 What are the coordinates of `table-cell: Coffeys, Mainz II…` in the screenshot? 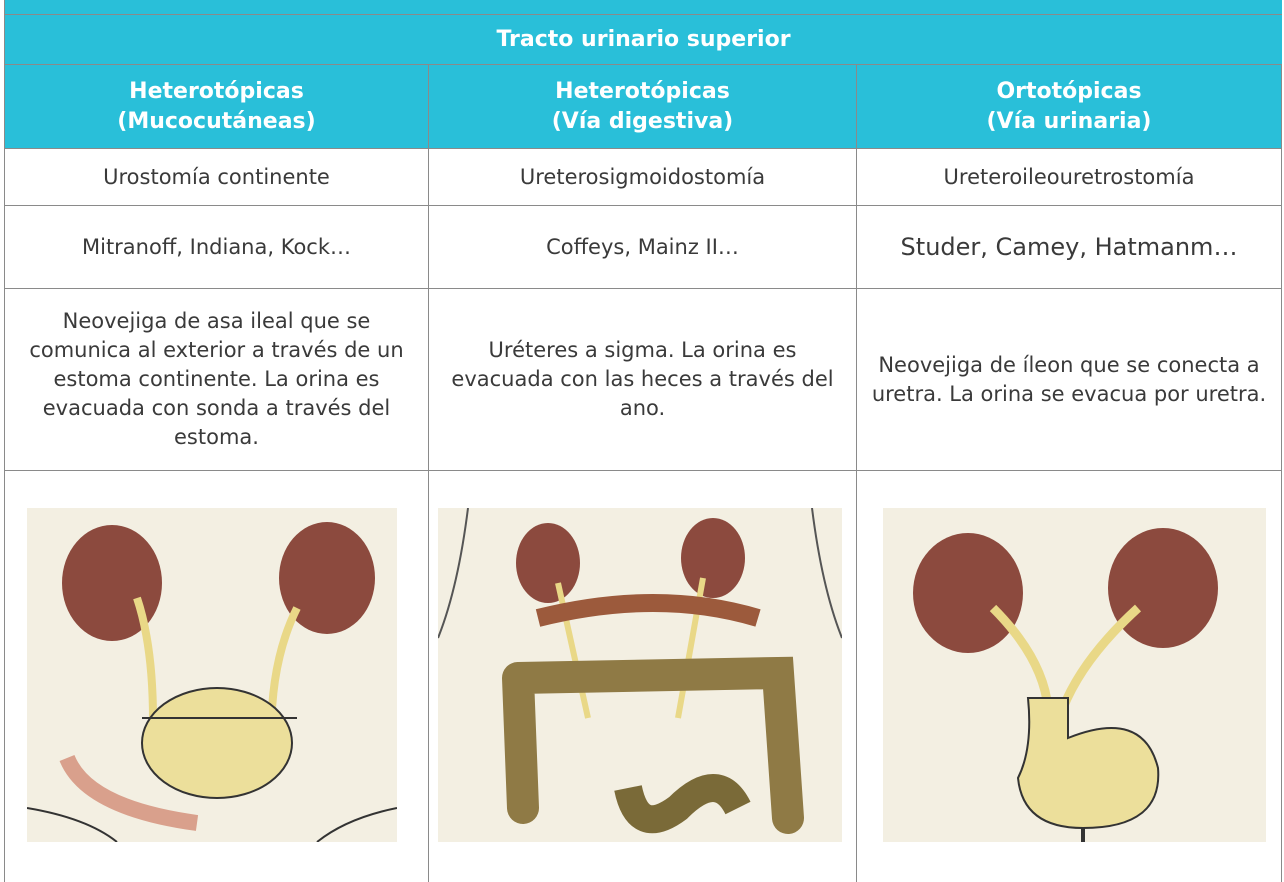 It's located at (642, 247).